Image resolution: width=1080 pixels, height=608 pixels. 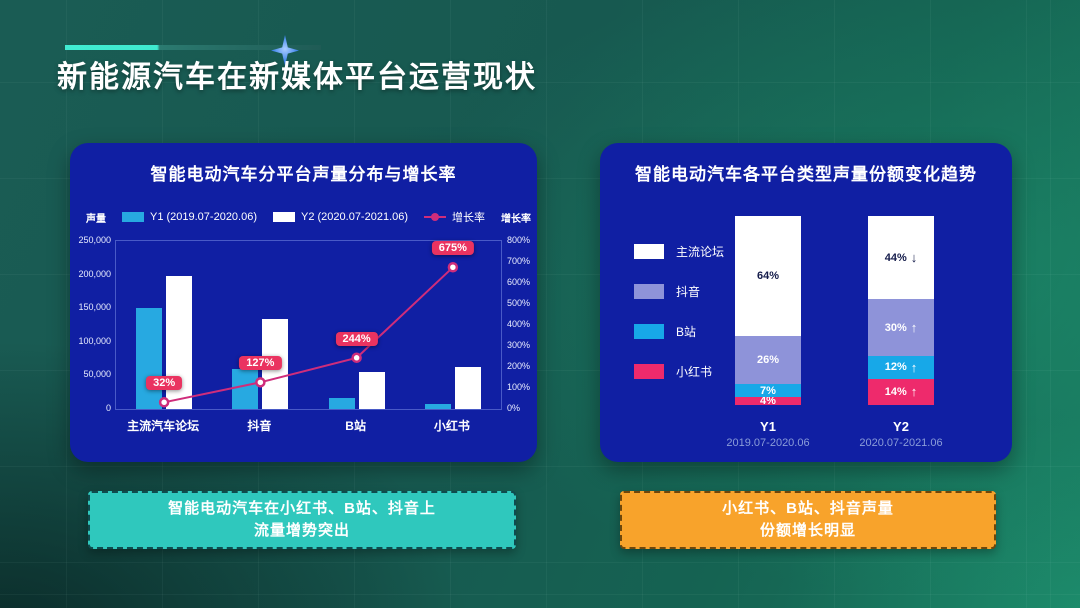 I want to click on growth-badge-3: 675%, so click(x=452, y=248).